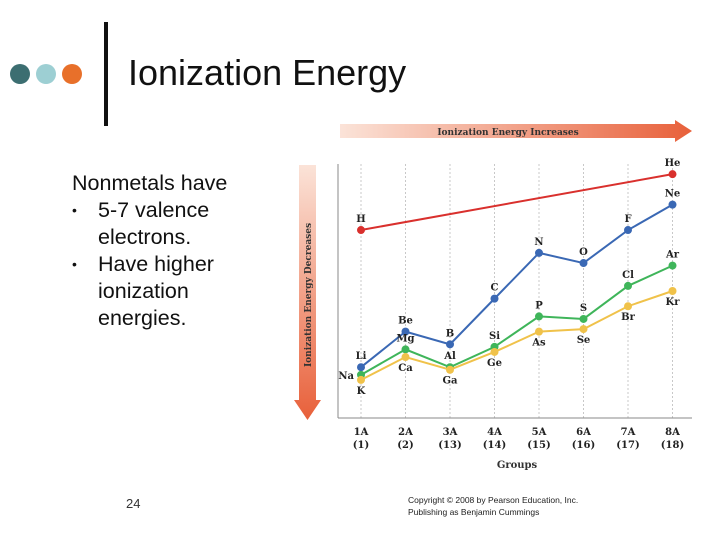 The width and height of the screenshot is (720, 540). What do you see at coordinates (405, 445) in the screenshot?
I see `x-tick-number: (2)` at bounding box center [405, 445].